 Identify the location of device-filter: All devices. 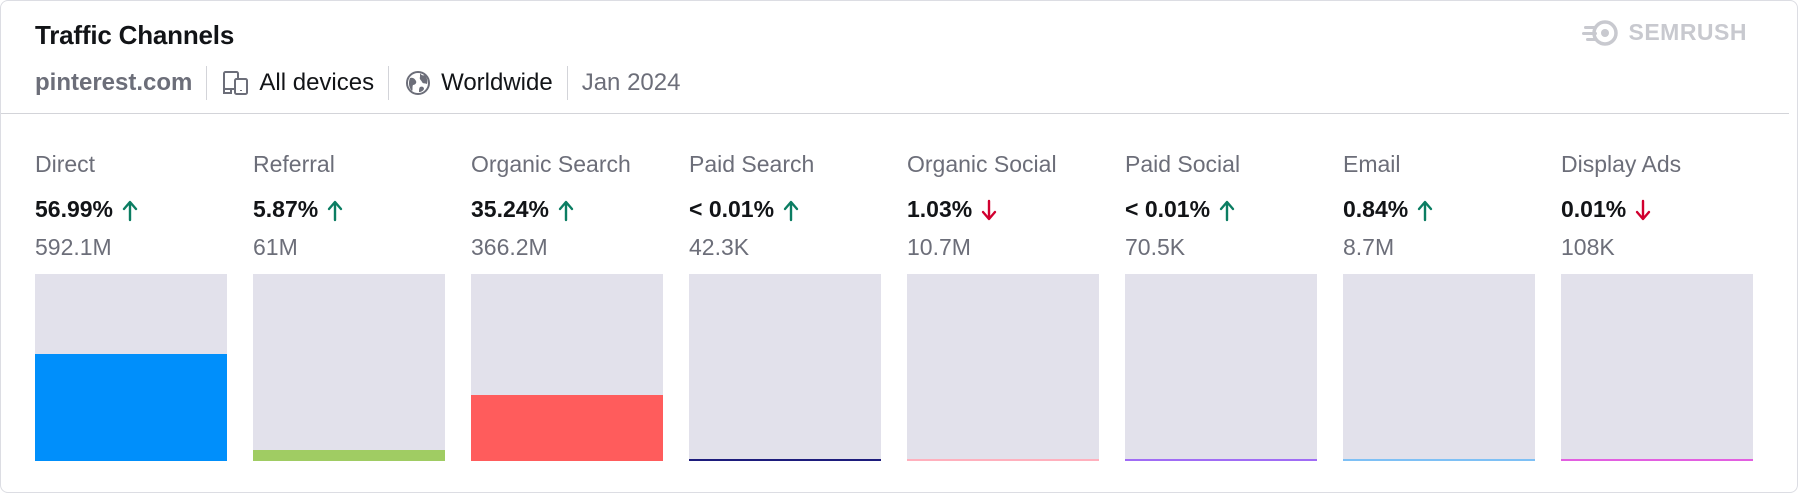
(297, 83).